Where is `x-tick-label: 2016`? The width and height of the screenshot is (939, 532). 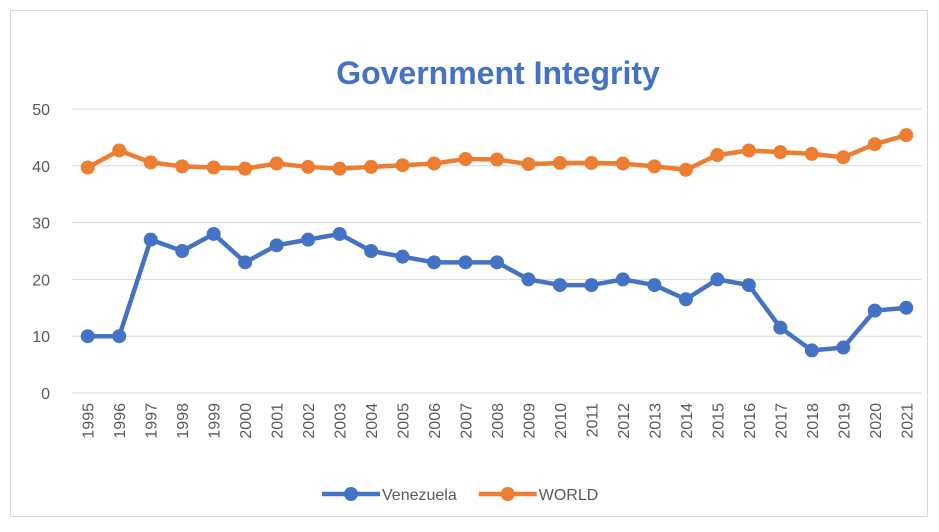 x-tick-label: 2016 is located at coordinates (750, 421).